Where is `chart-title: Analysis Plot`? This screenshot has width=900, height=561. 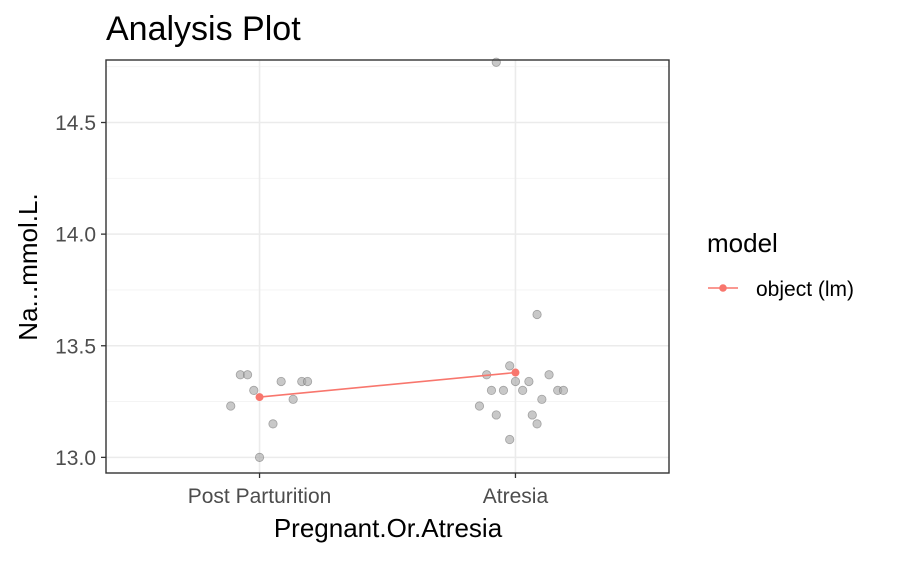 chart-title: Analysis Plot is located at coordinates (203, 29).